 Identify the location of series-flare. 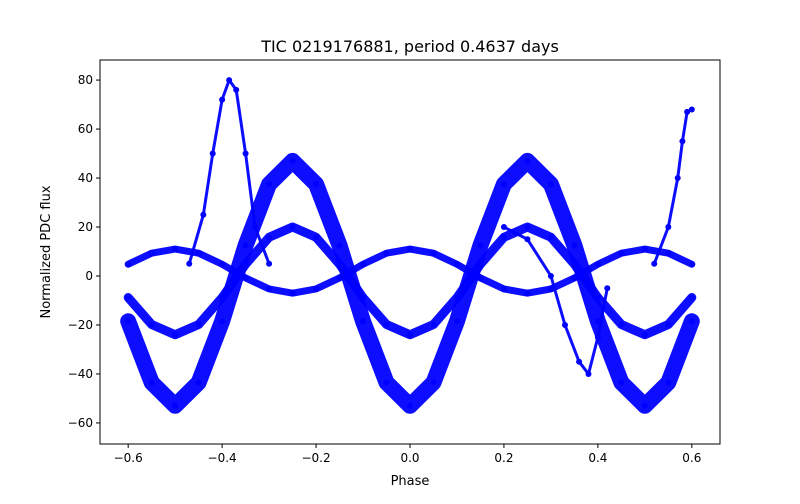
(229, 172).